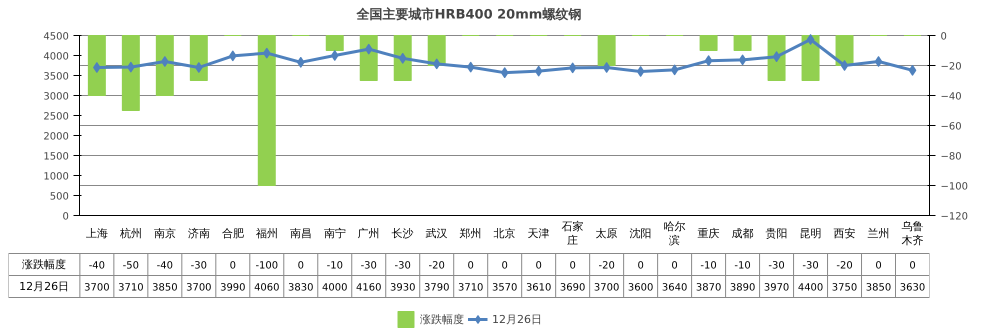  I want to click on x-tick-label: 石家庄, so click(573, 234).